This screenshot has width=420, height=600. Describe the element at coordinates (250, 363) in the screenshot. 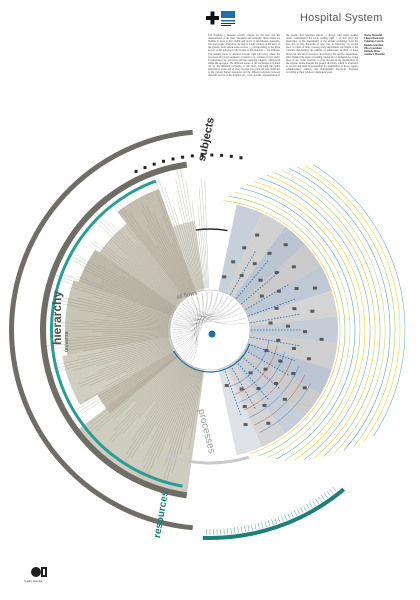

I see `process-arc` at that location.